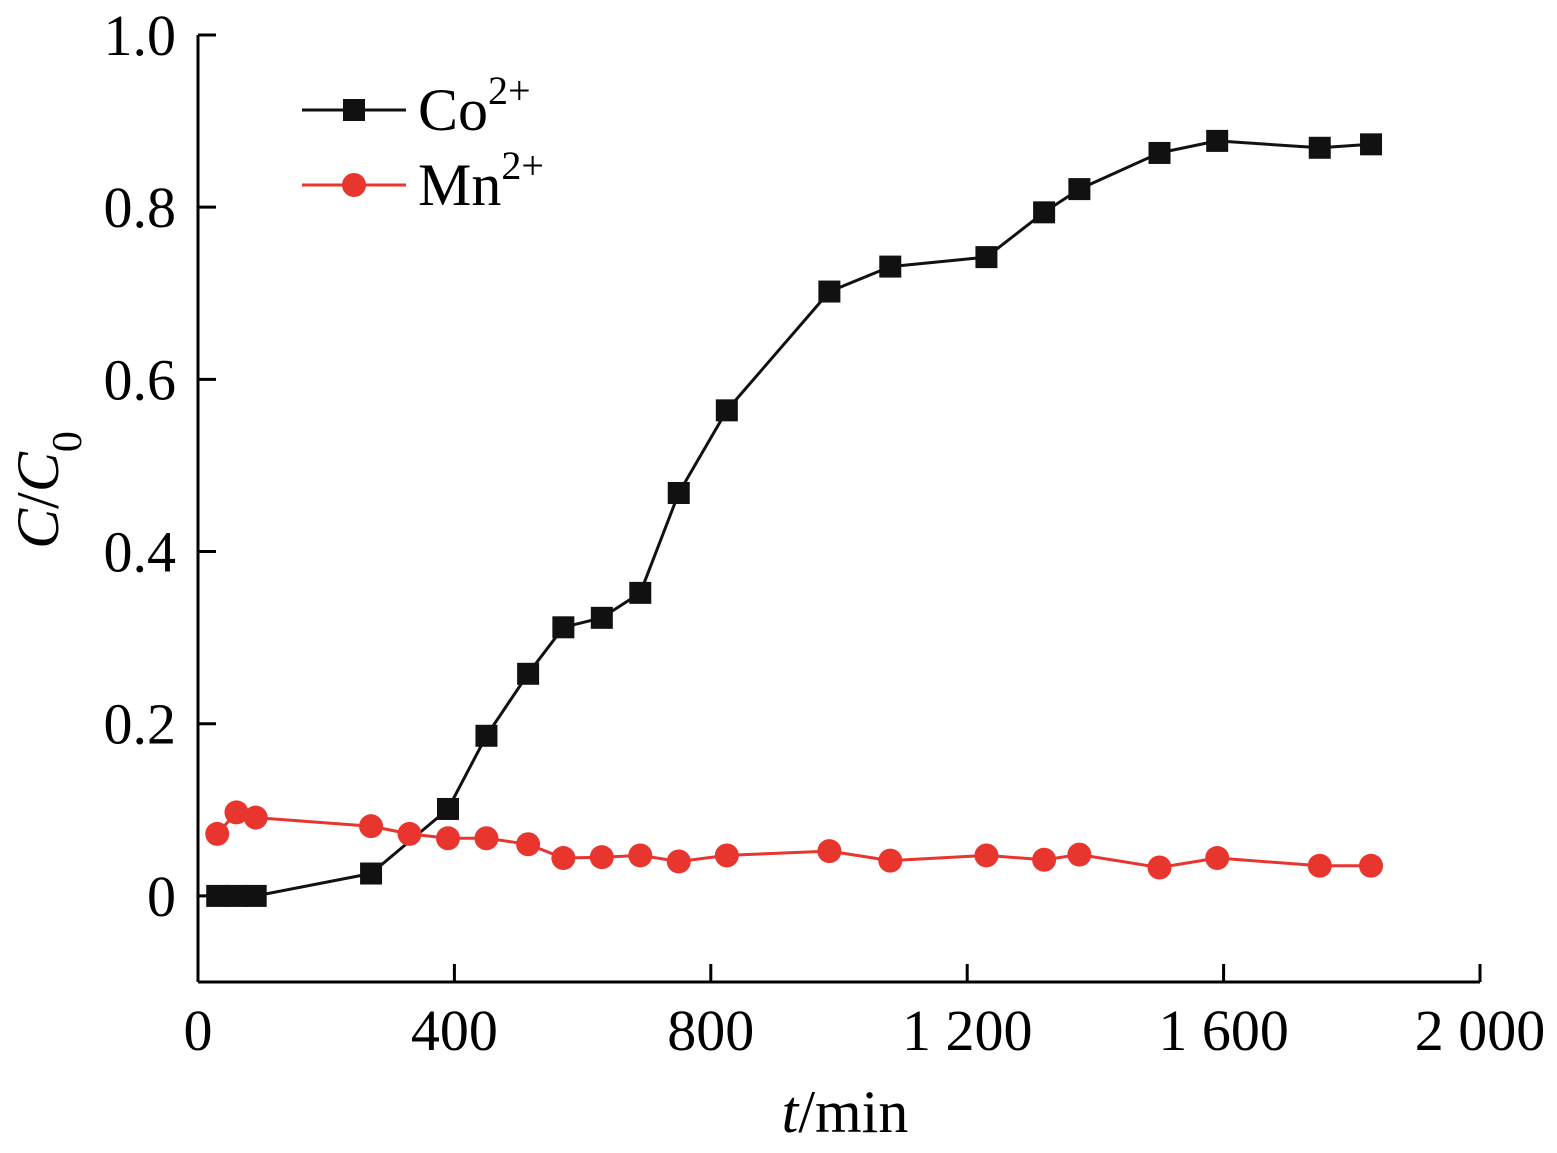 The height and width of the screenshot is (1153, 1557). I want to click on series-mn, so click(794, 840).